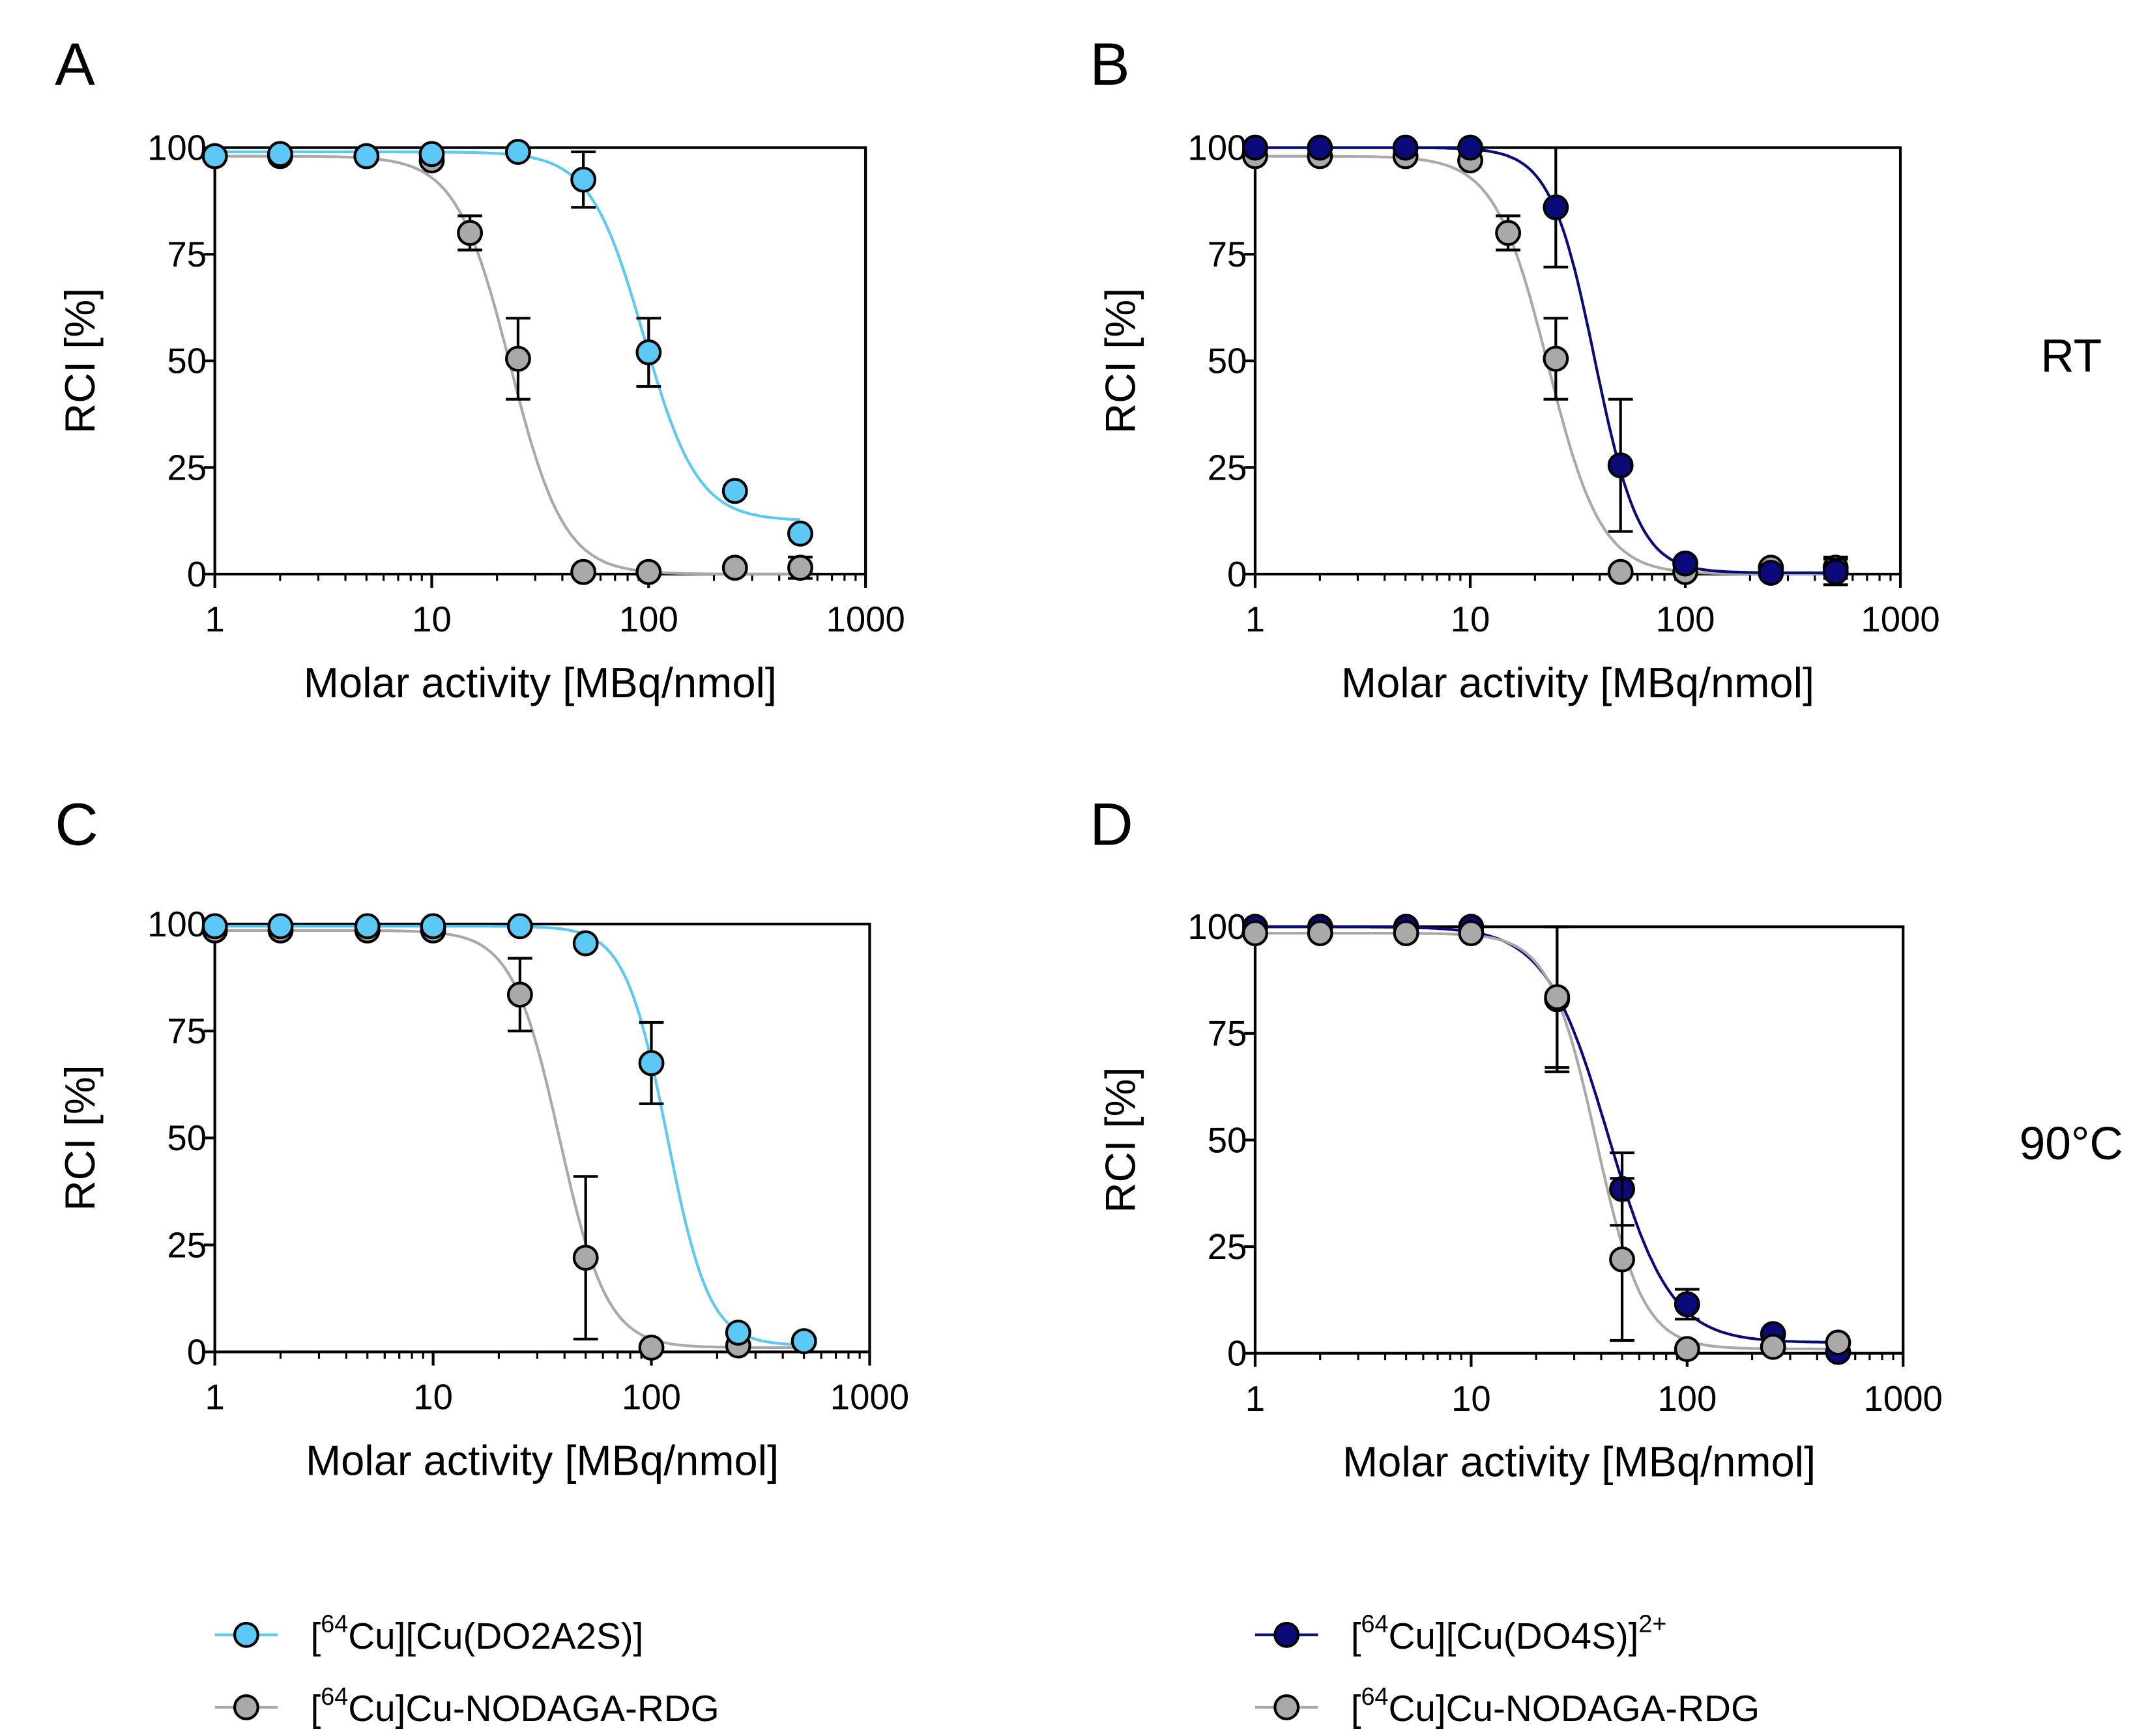  What do you see at coordinates (77, 824) in the screenshot?
I see `panel-label: C` at bounding box center [77, 824].